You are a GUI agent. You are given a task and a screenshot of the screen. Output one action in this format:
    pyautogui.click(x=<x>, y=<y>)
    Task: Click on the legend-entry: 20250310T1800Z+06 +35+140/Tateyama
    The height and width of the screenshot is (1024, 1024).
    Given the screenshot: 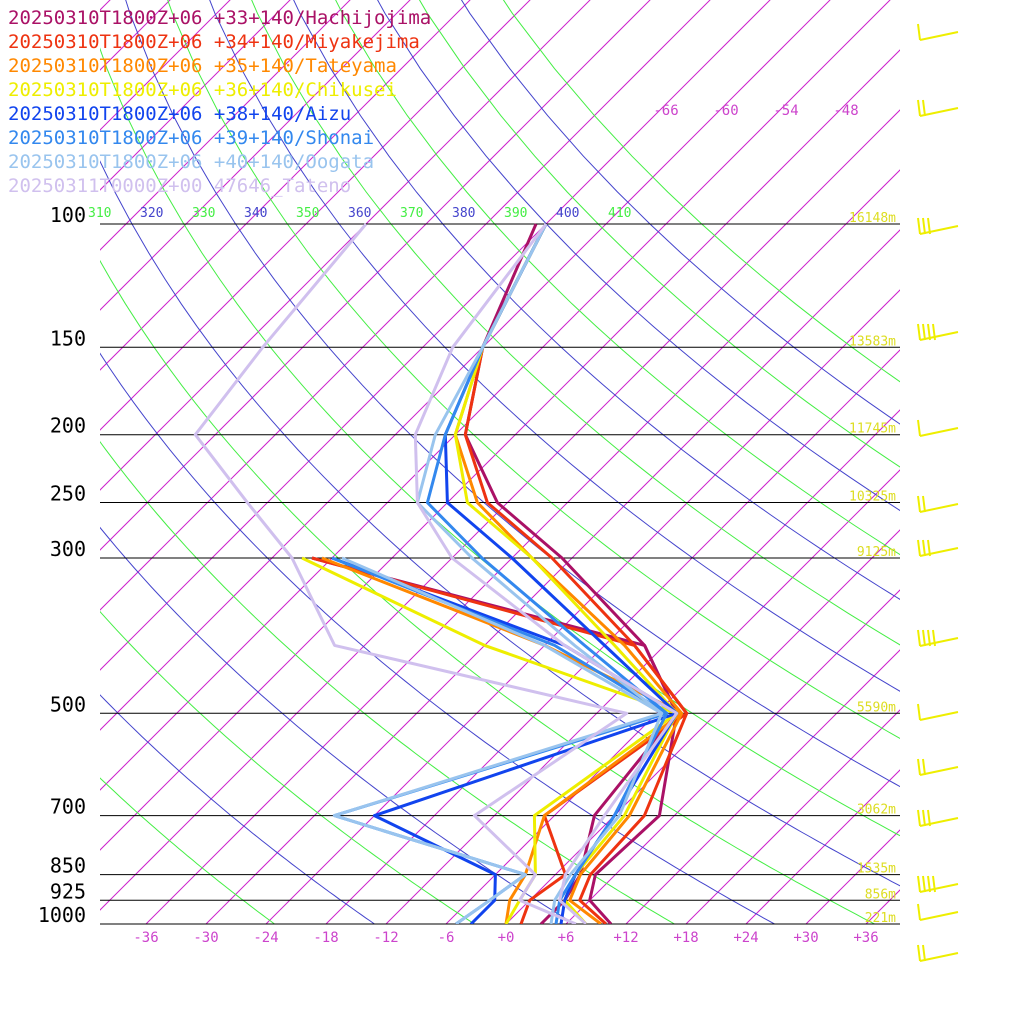 What is the action you would take?
    pyautogui.click(x=202, y=66)
    